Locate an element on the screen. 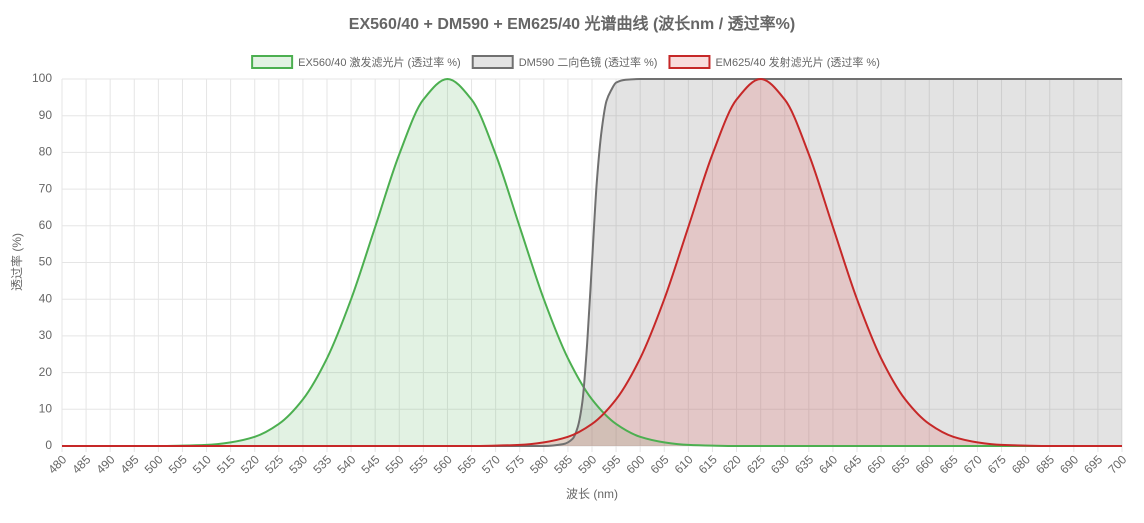  x-tick-label: 520 is located at coordinates (250, 464).